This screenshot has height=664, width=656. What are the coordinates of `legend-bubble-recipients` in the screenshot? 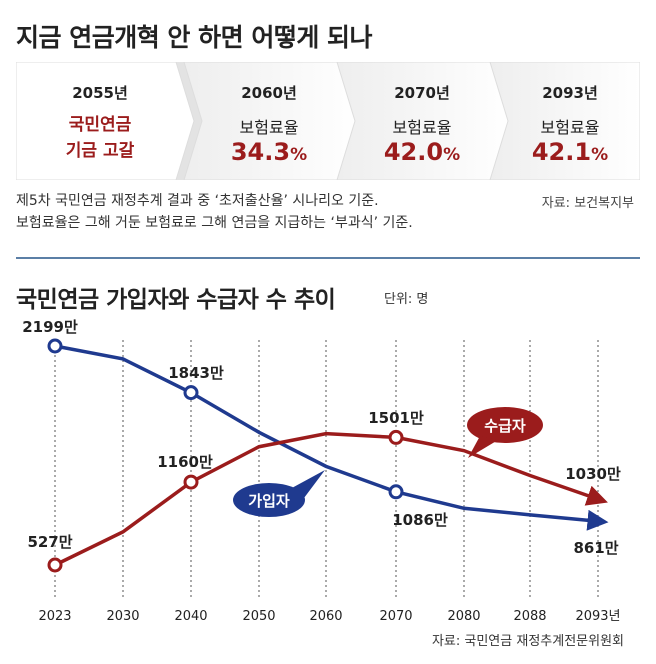 It's located at (505, 425).